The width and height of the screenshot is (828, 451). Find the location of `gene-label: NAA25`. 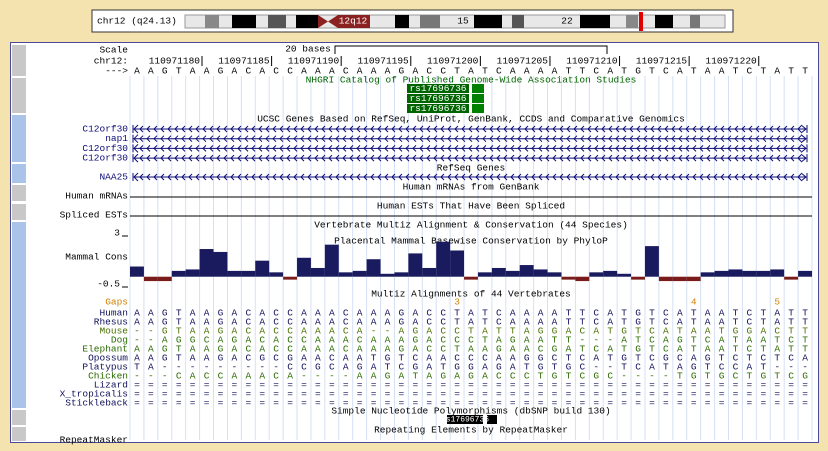

gene-label: NAA25 is located at coordinates (113, 177).